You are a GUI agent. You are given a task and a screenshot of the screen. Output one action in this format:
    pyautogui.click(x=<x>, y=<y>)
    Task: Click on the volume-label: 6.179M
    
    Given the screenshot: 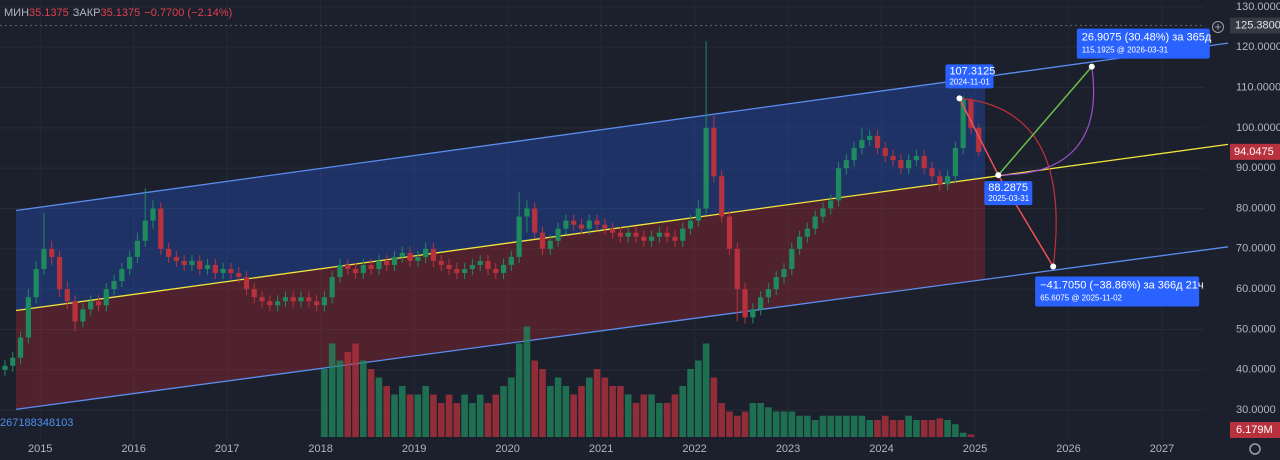 What is the action you would take?
    pyautogui.click(x=1254, y=430)
    